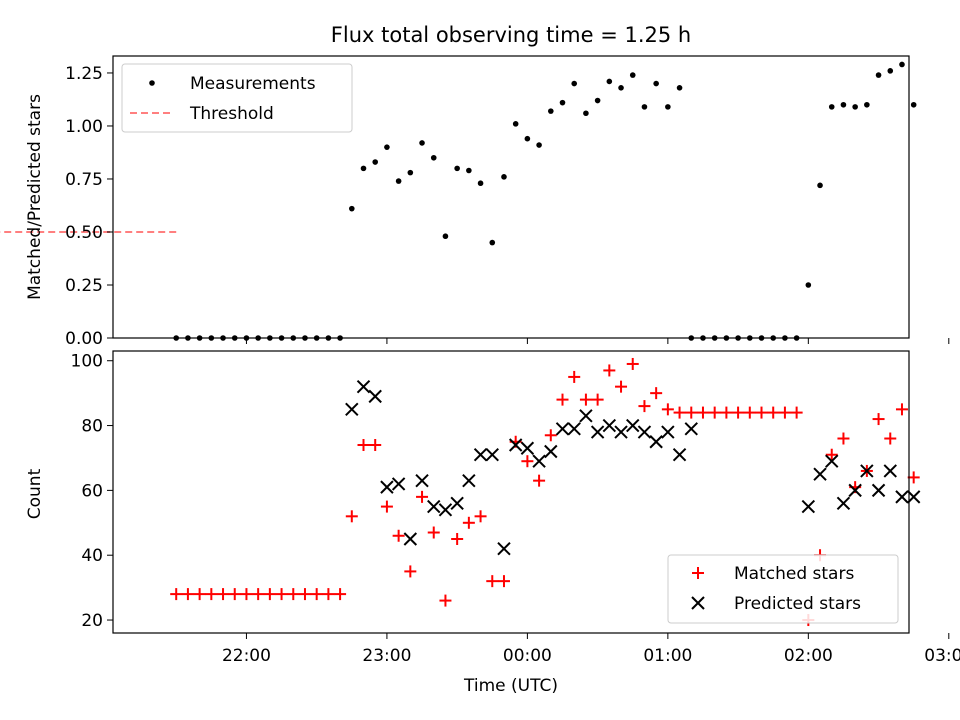 This screenshot has height=720, width=960. I want to click on bottom-y-axis-ticks: 20 40 60 80 100, so click(92, 491).